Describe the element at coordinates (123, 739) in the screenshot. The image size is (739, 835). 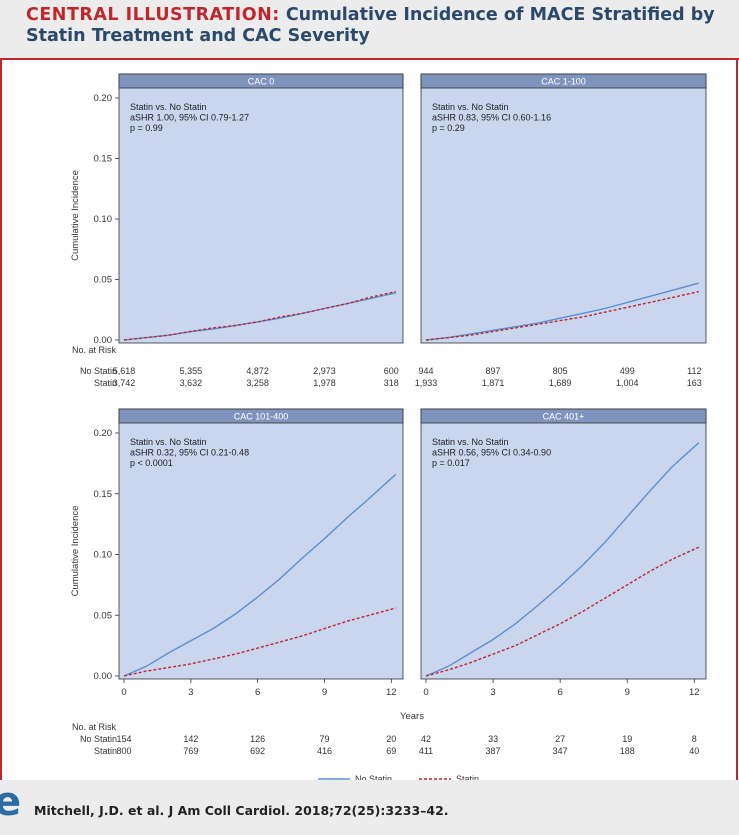
I see `risk-count: 154` at that location.